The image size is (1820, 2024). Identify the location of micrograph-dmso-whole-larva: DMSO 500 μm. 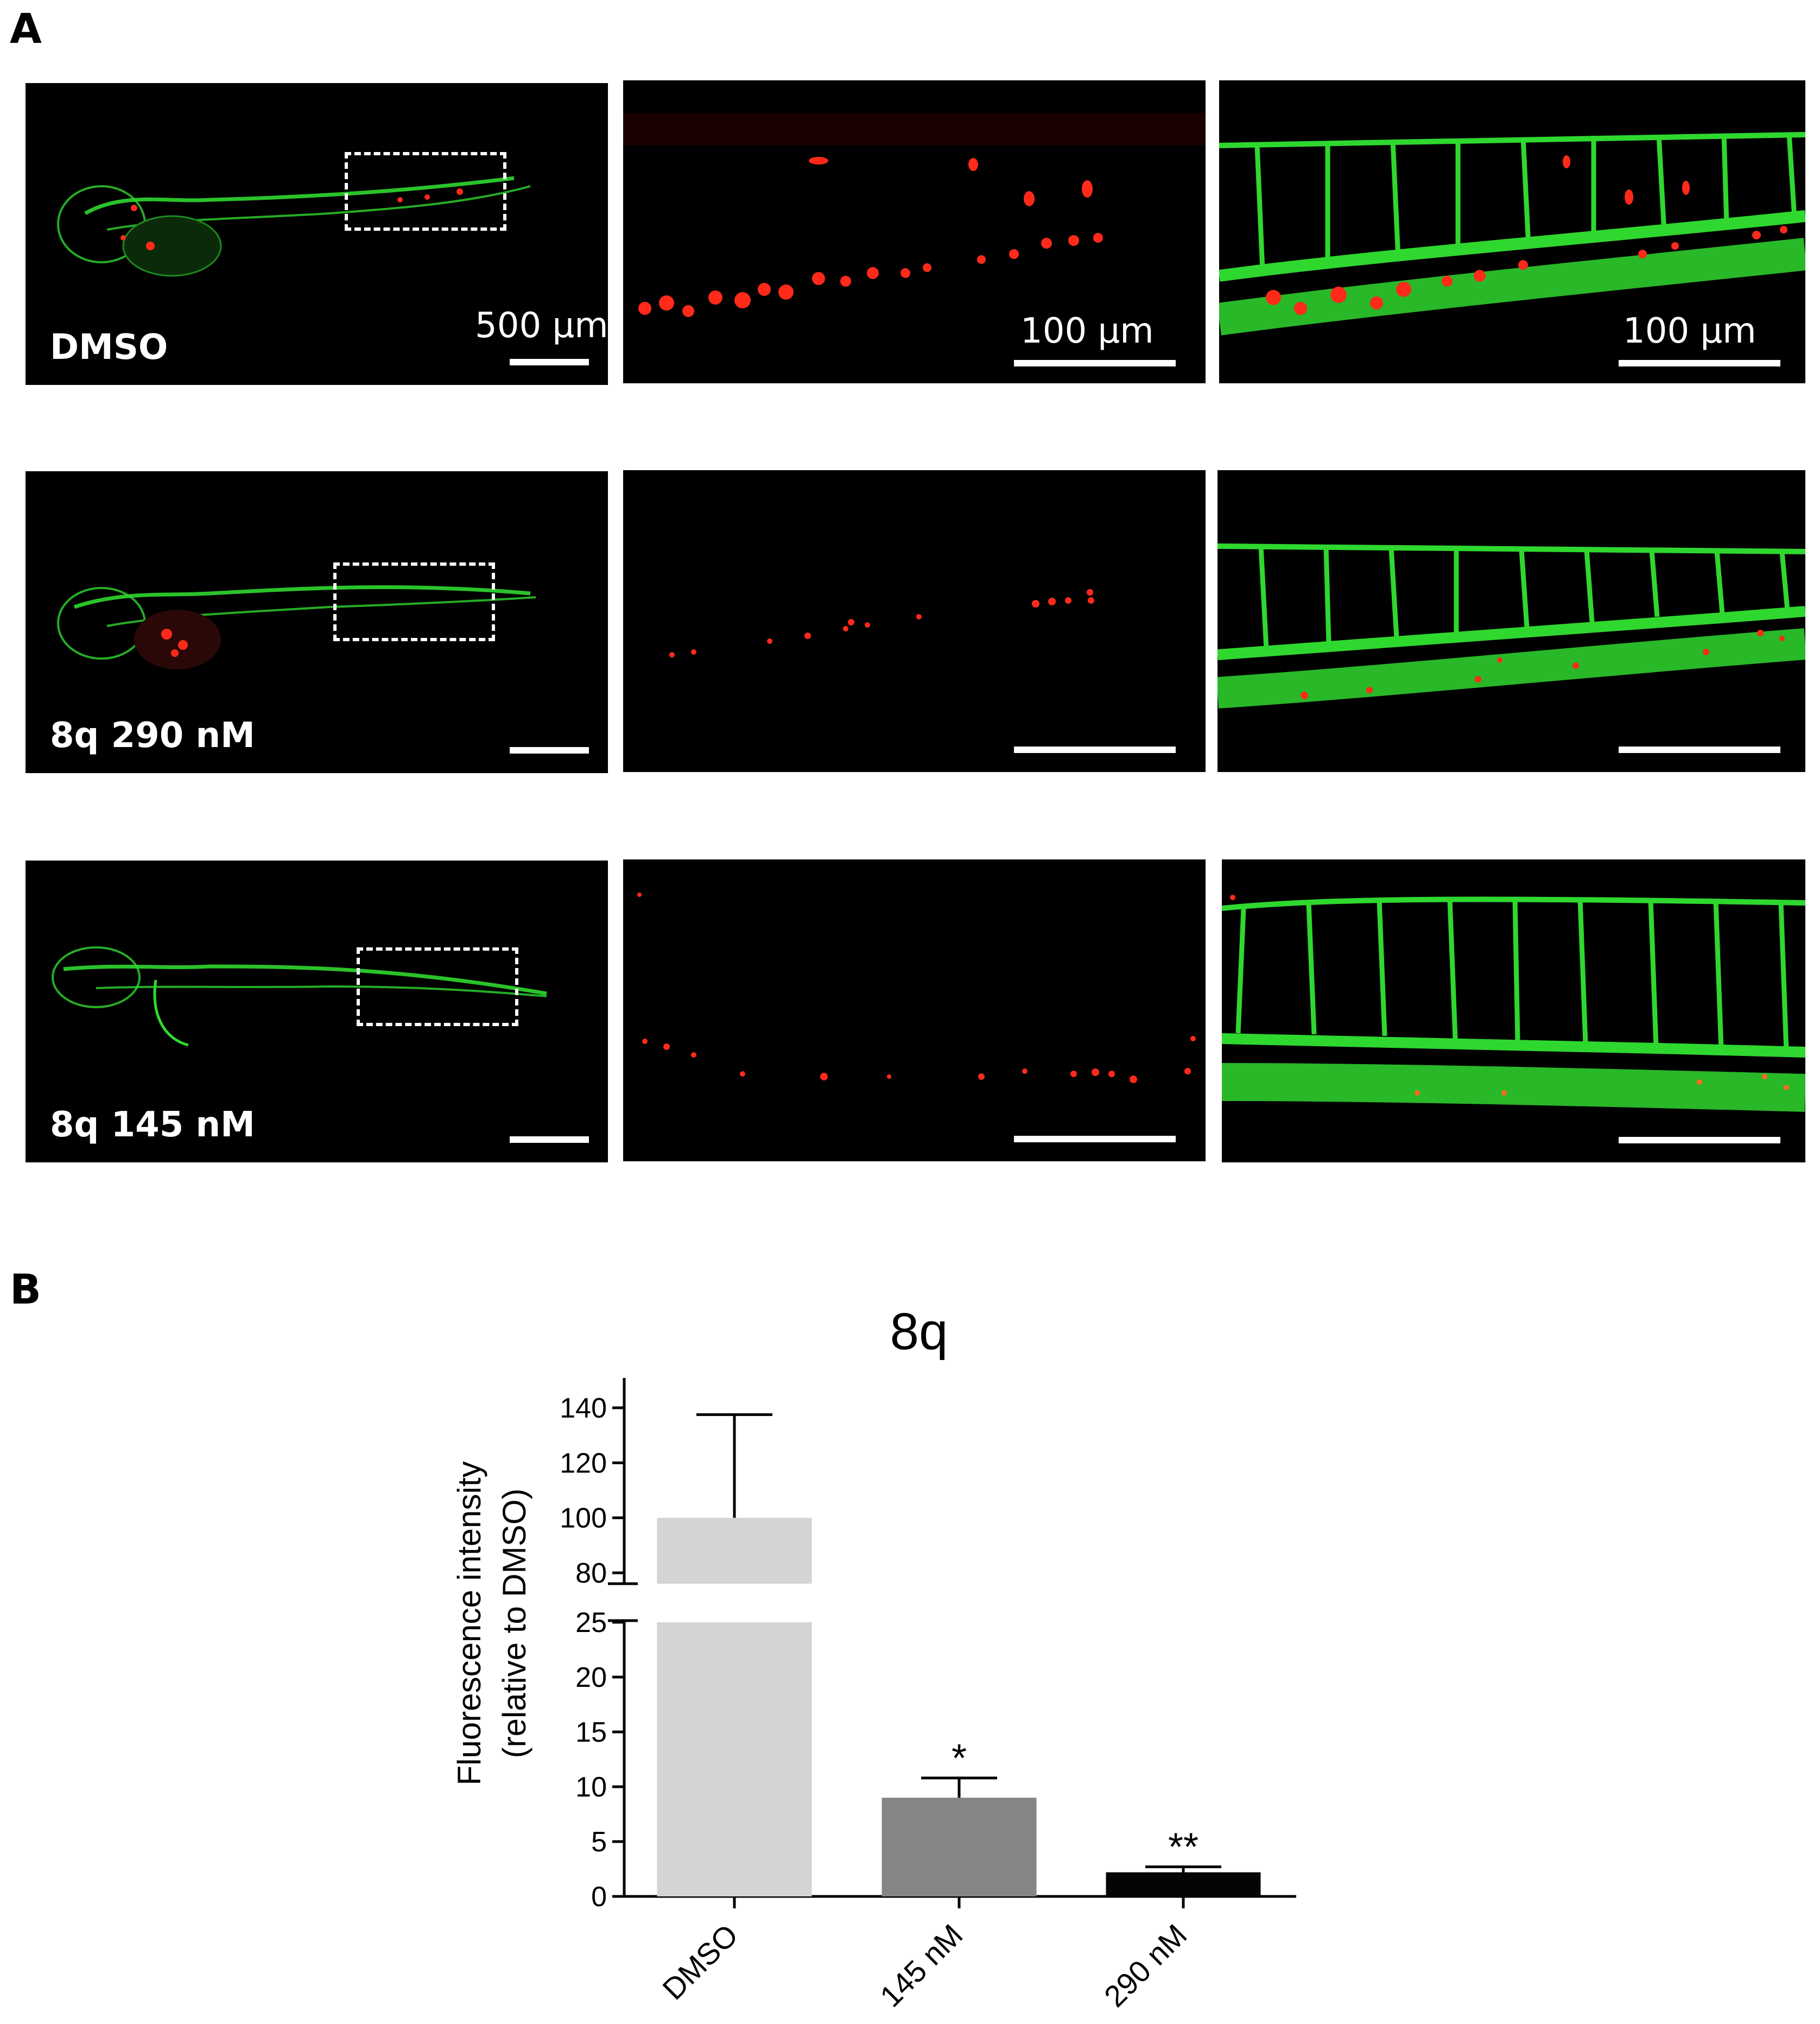
(317, 234).